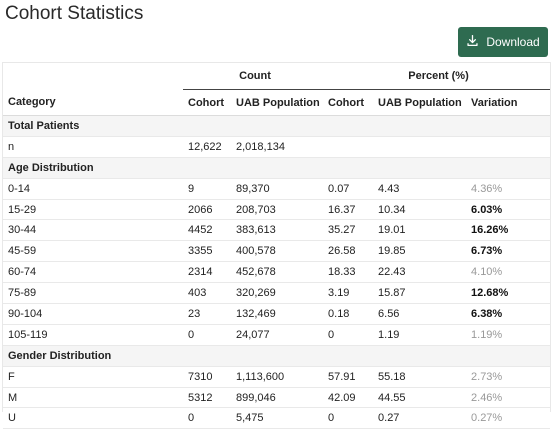  Describe the element at coordinates (207, 398) in the screenshot. I see `cell-cohort-count: 5312` at that location.